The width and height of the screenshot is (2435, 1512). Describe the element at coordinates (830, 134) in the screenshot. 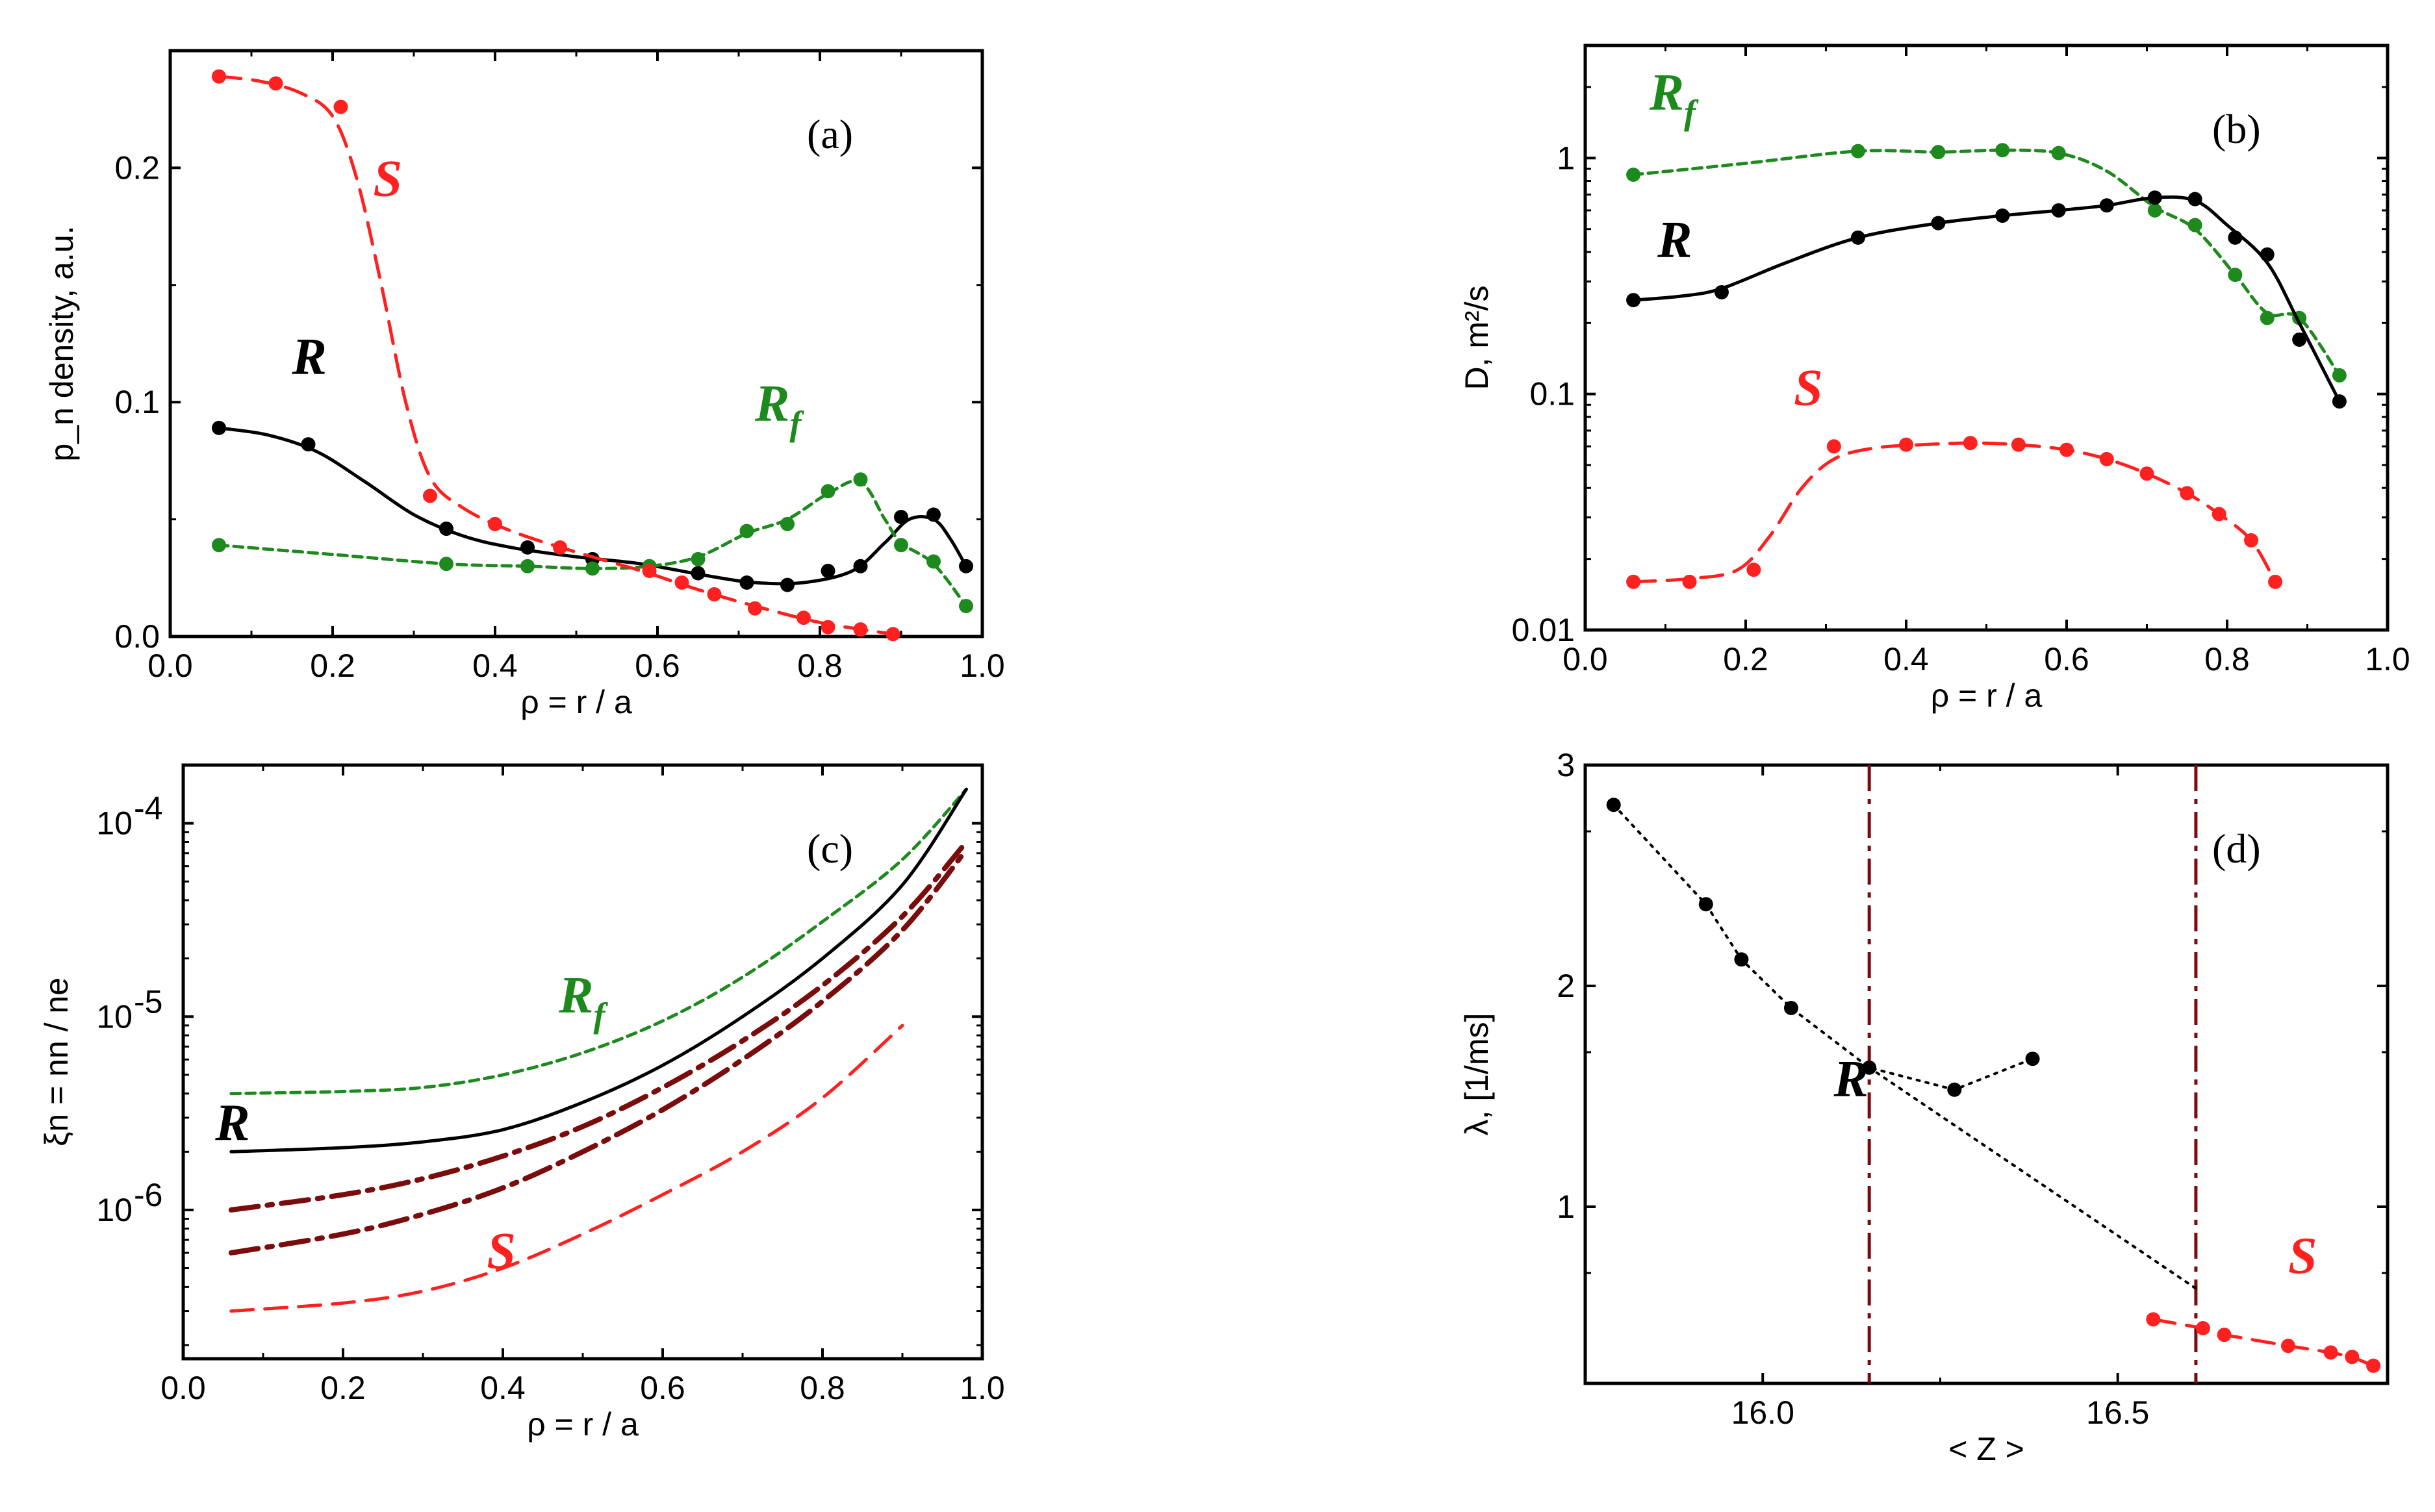

I see `panel-label: (a)` at that location.